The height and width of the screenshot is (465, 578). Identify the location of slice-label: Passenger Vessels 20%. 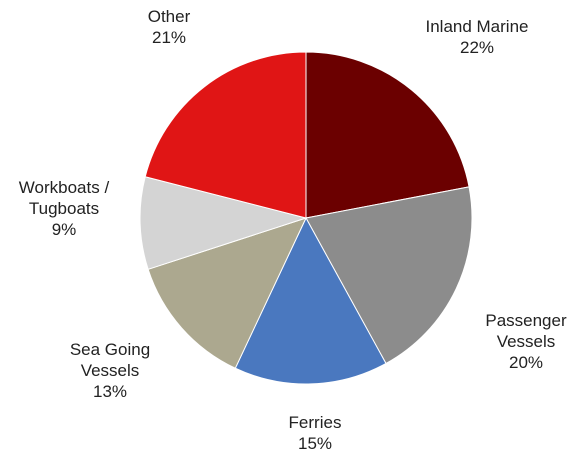
(526, 341).